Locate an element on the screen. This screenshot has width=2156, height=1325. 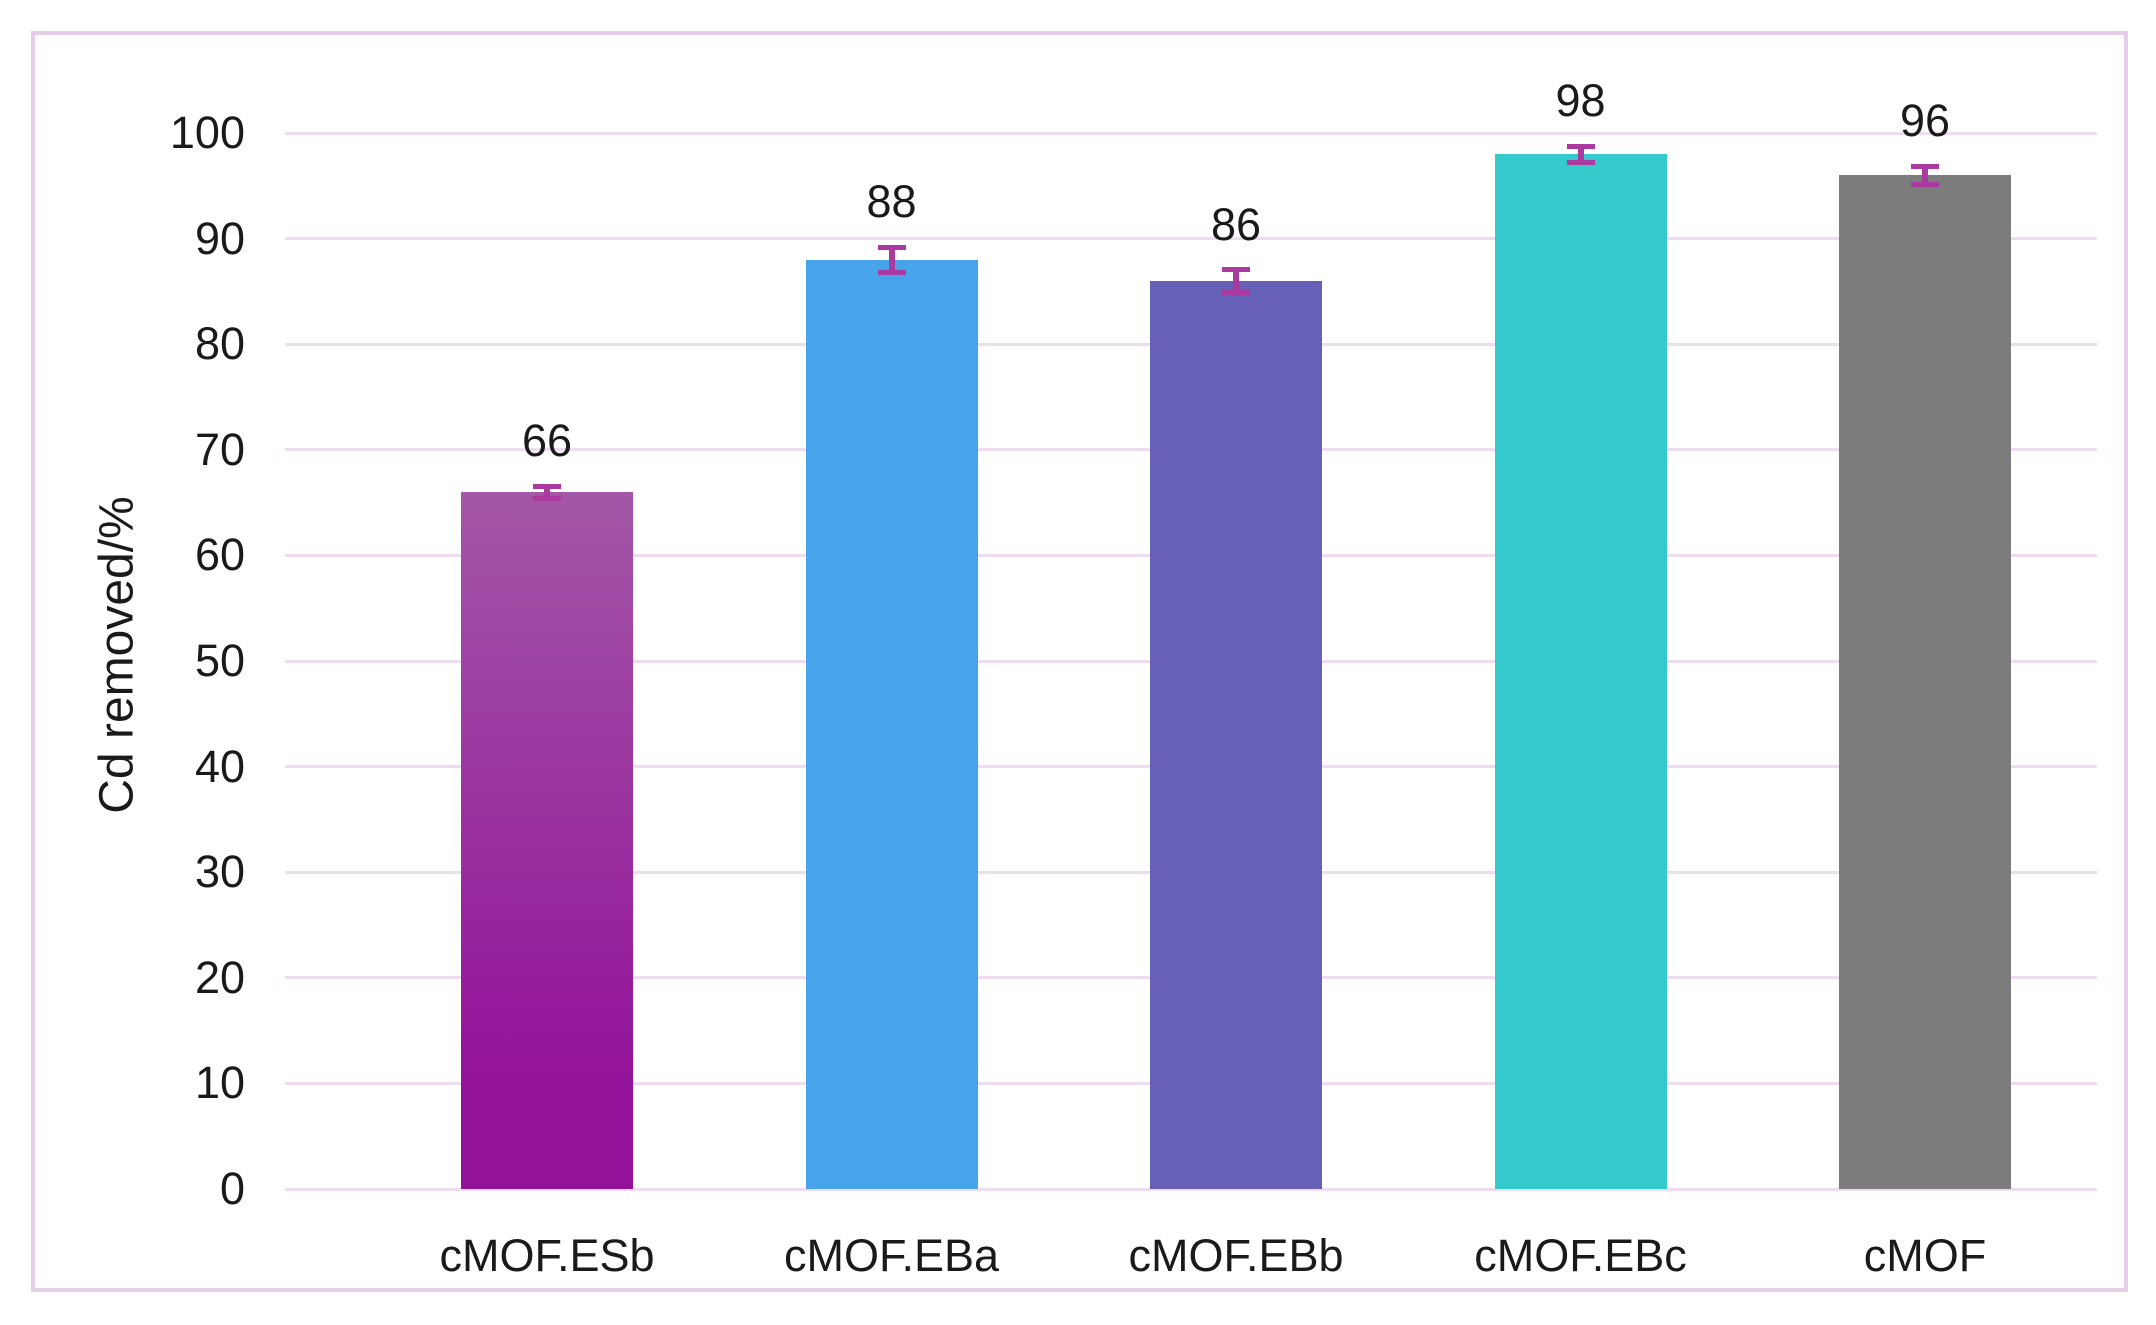
y-tick-label: 60 is located at coordinates (219, 555).